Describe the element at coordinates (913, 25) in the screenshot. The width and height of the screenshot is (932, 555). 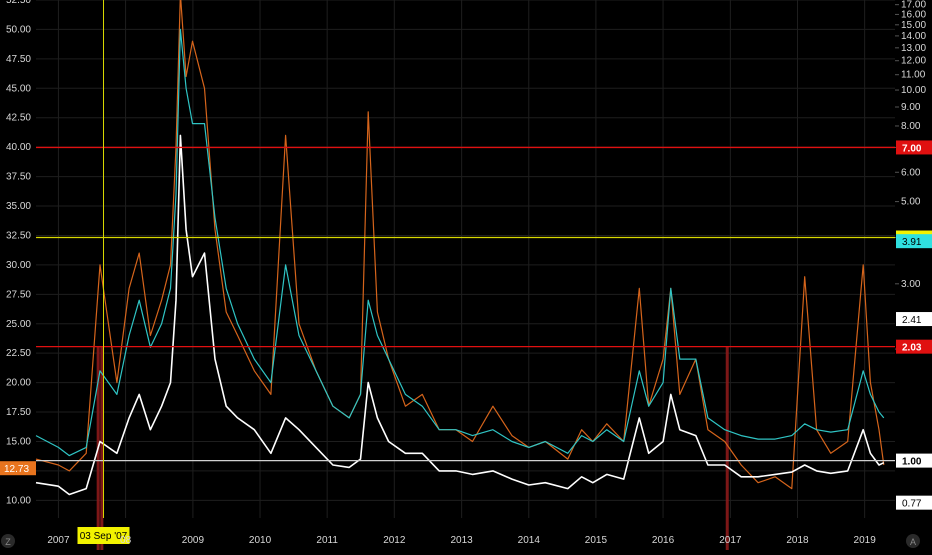
I see `right-tick-label: 15.00` at that location.